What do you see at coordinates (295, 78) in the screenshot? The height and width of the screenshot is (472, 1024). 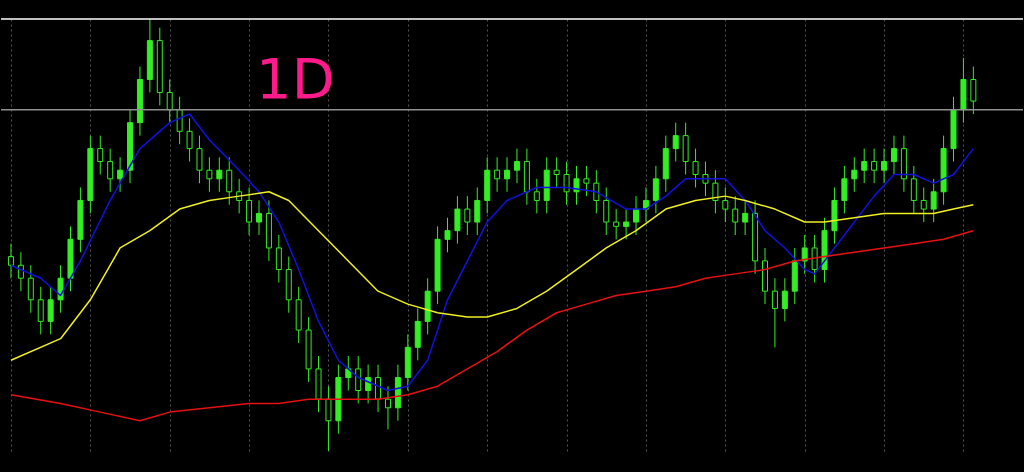 I see `annotation: 1D` at bounding box center [295, 78].